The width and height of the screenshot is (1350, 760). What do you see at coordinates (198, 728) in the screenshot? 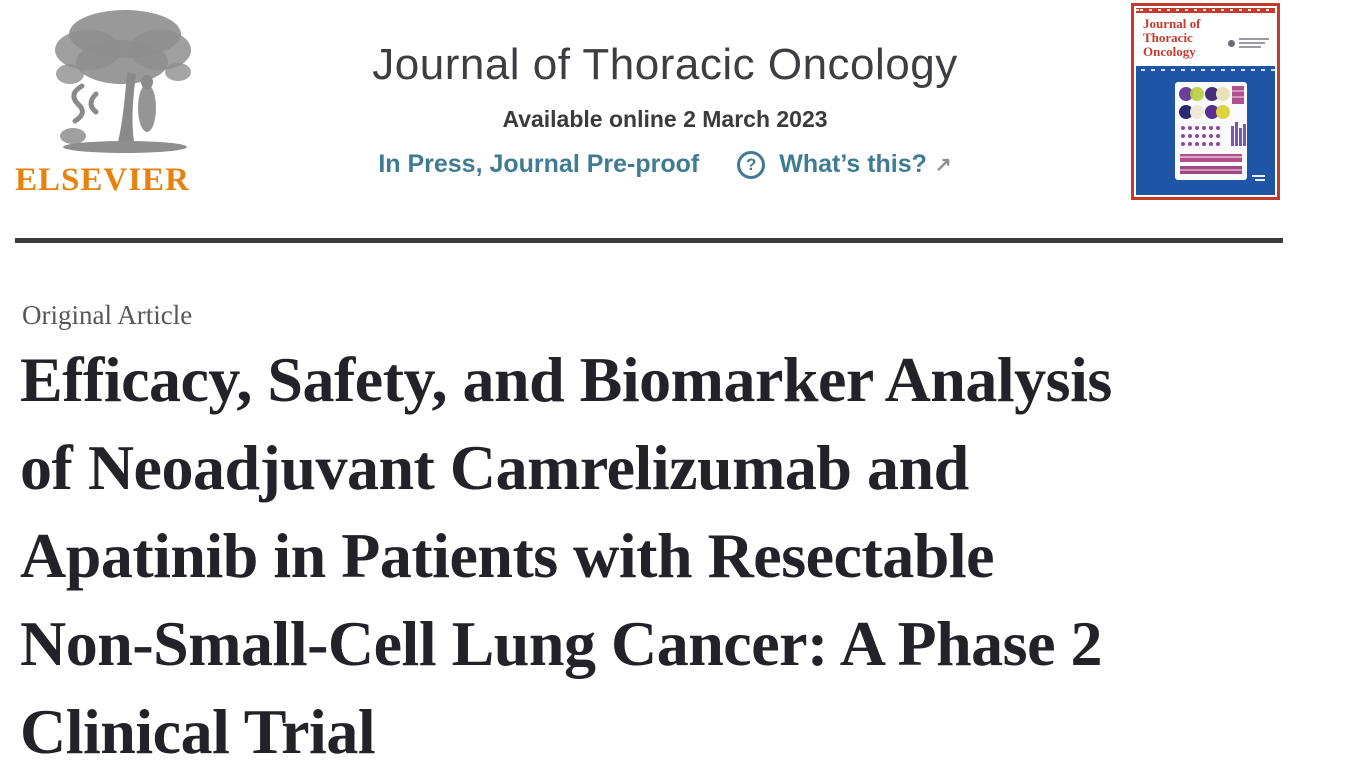
I see `article-title-line: Clinical Trial` at bounding box center [198, 728].